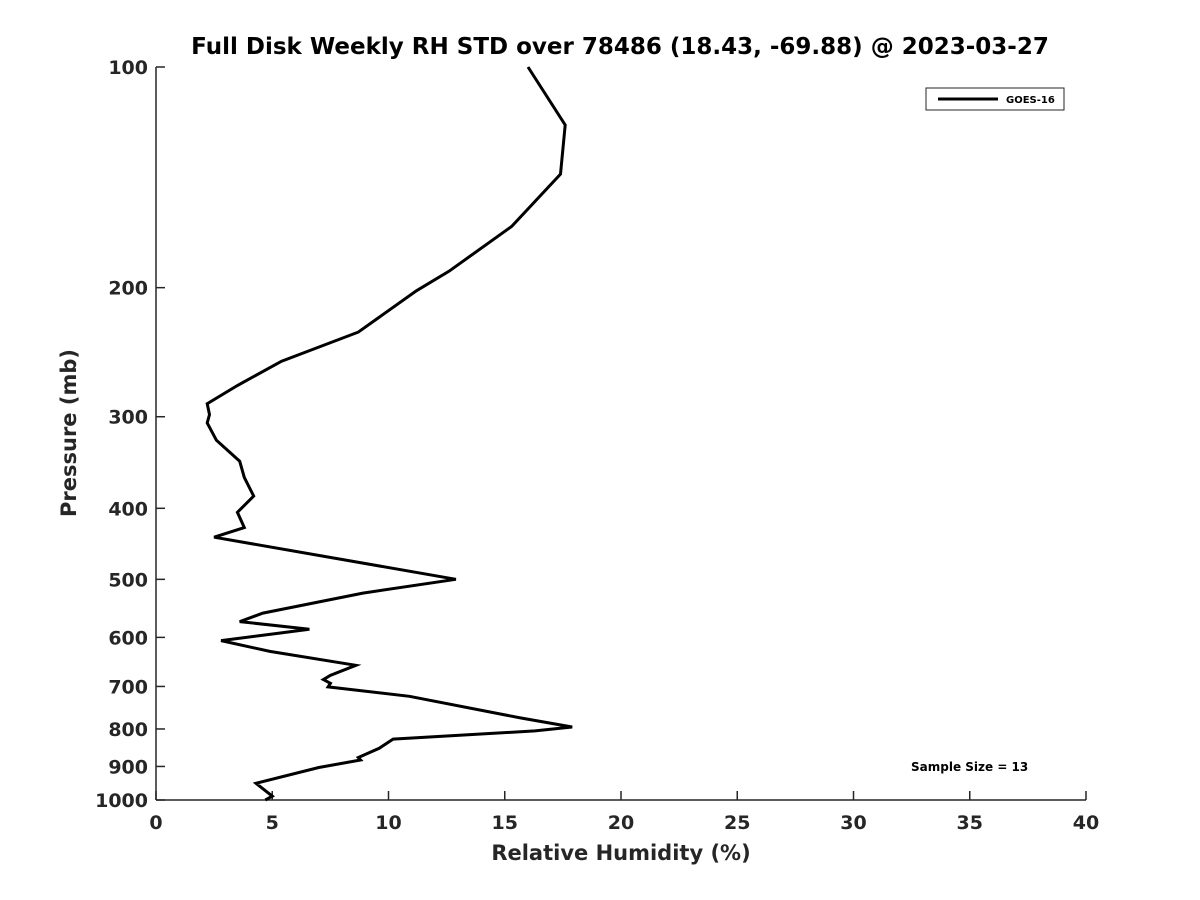 The height and width of the screenshot is (900, 1200). What do you see at coordinates (621, 823) in the screenshot?
I see `x-tick-label: 20` at bounding box center [621, 823].